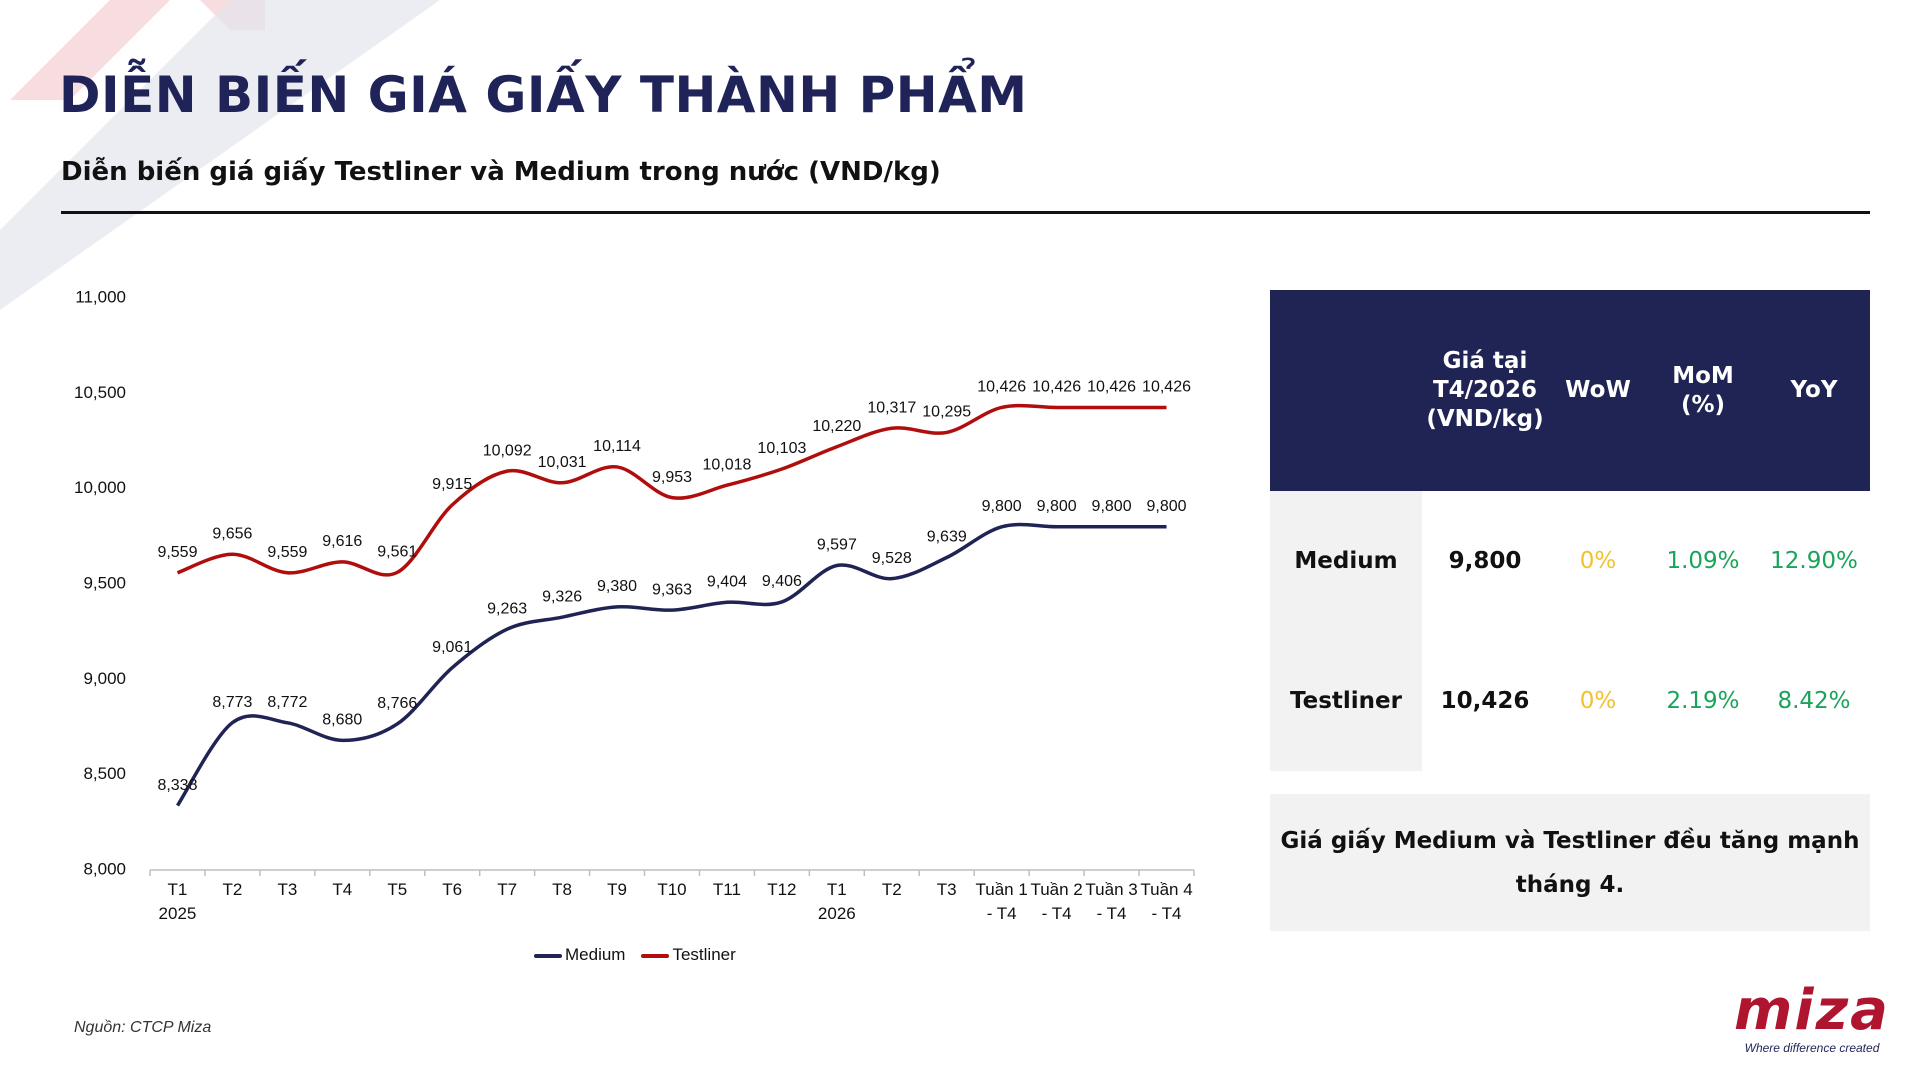 This screenshot has width=1920, height=1080. Describe the element at coordinates (726, 889) in the screenshot. I see `x-tick-label: T11` at that location.